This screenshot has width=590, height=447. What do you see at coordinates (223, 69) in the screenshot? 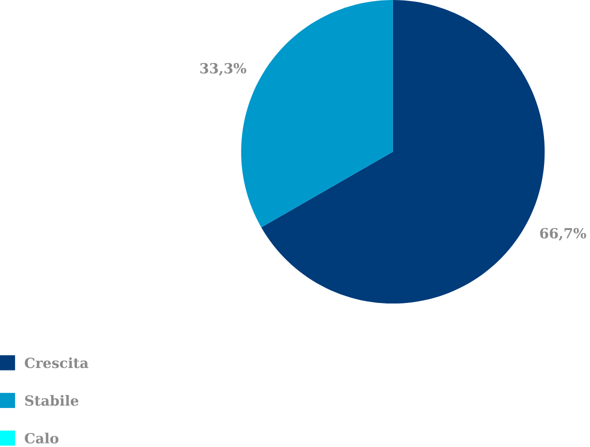
I see `data-label: 33,3%` at bounding box center [223, 69].